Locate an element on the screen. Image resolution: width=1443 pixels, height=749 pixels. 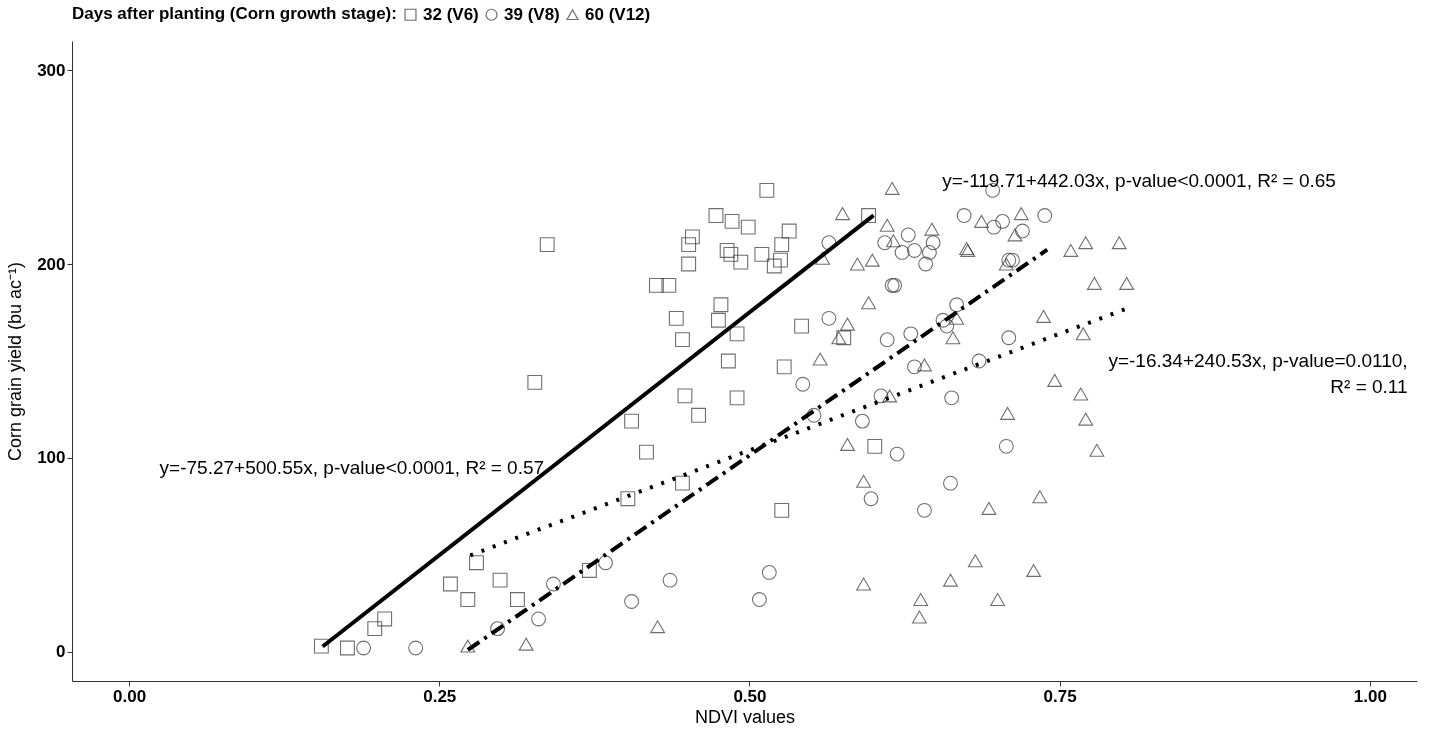
y-tick-label: 300 is located at coordinates (51, 70).